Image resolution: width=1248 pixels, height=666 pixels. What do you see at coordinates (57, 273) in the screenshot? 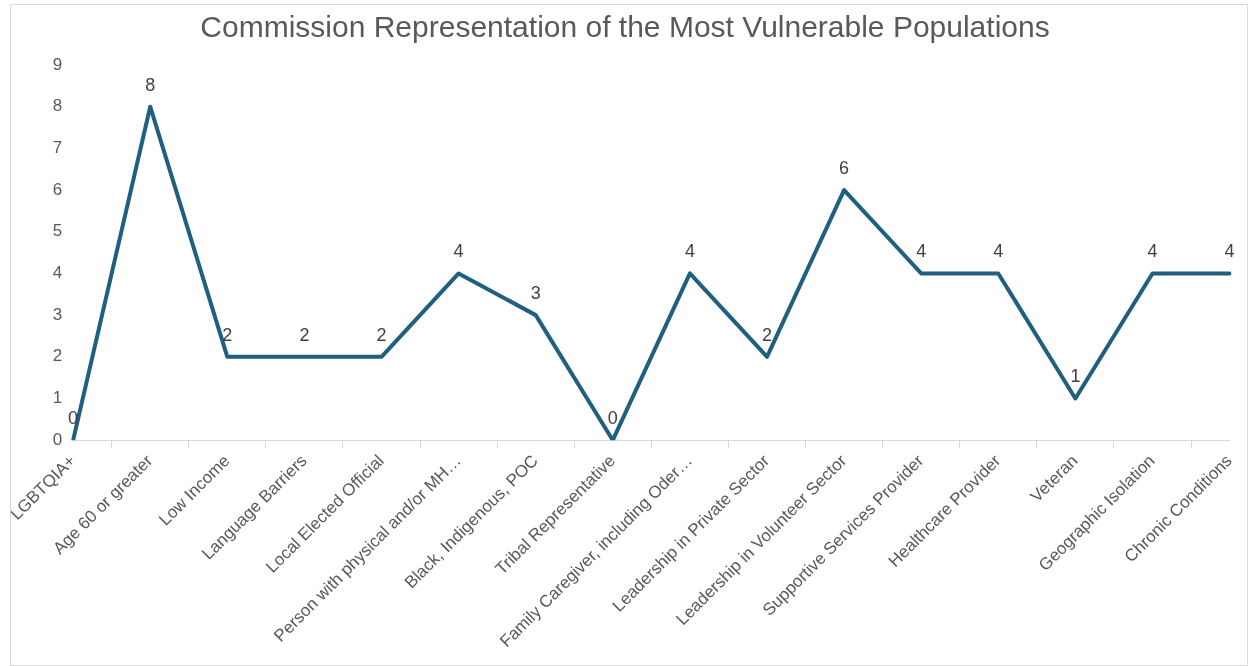
I see `y-tick-label: 4` at bounding box center [57, 273].